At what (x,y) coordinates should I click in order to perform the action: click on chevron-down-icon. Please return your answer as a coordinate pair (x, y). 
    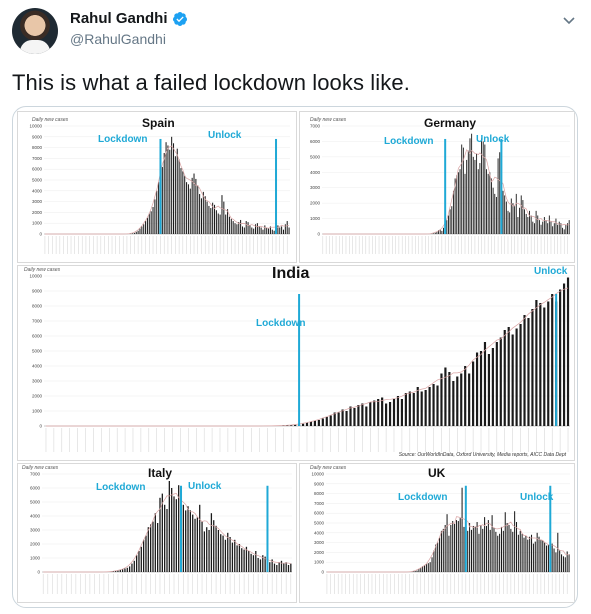
    Looking at the image, I should click on (569, 20).